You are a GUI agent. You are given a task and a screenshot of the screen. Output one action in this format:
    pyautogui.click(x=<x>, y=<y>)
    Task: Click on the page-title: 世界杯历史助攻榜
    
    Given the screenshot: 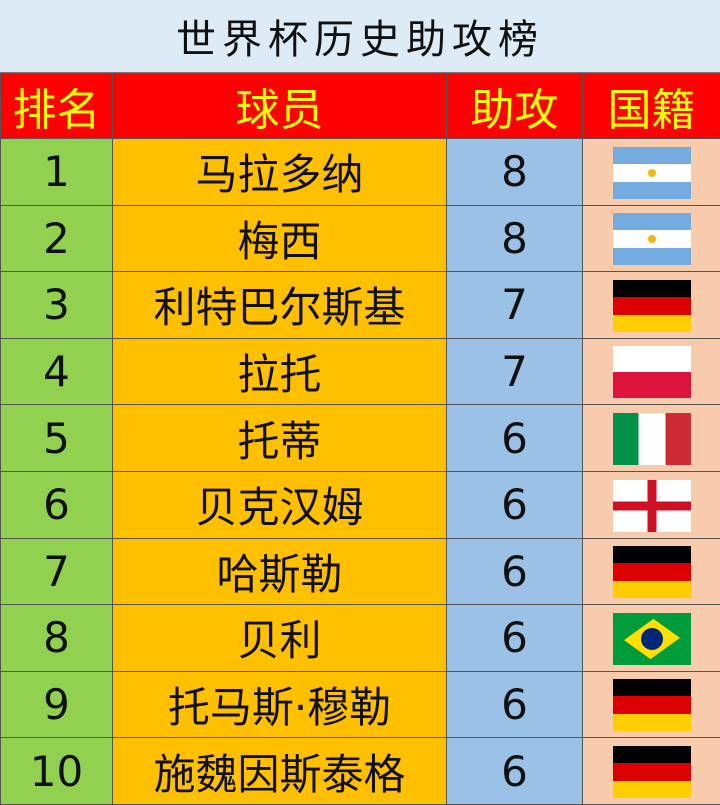 What is the action you would take?
    pyautogui.click(x=360, y=36)
    